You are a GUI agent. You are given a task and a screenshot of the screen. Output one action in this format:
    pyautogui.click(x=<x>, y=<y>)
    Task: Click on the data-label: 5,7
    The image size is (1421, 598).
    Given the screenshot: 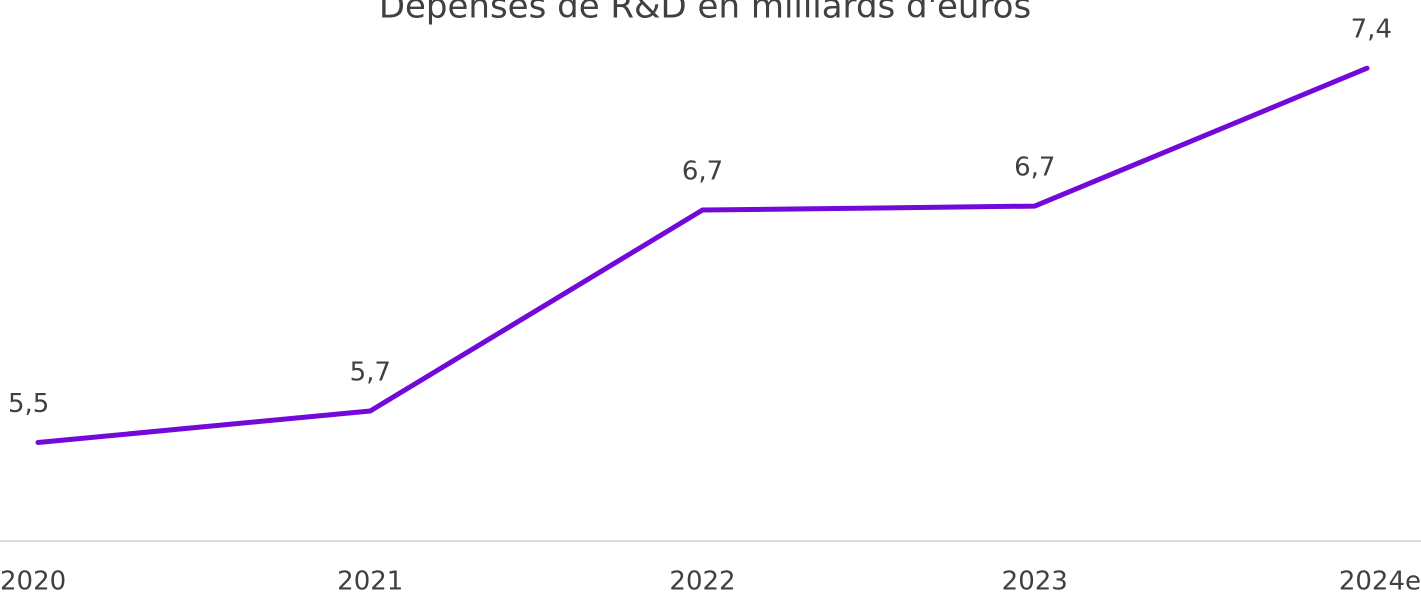 What is the action you would take?
    pyautogui.click(x=370, y=372)
    